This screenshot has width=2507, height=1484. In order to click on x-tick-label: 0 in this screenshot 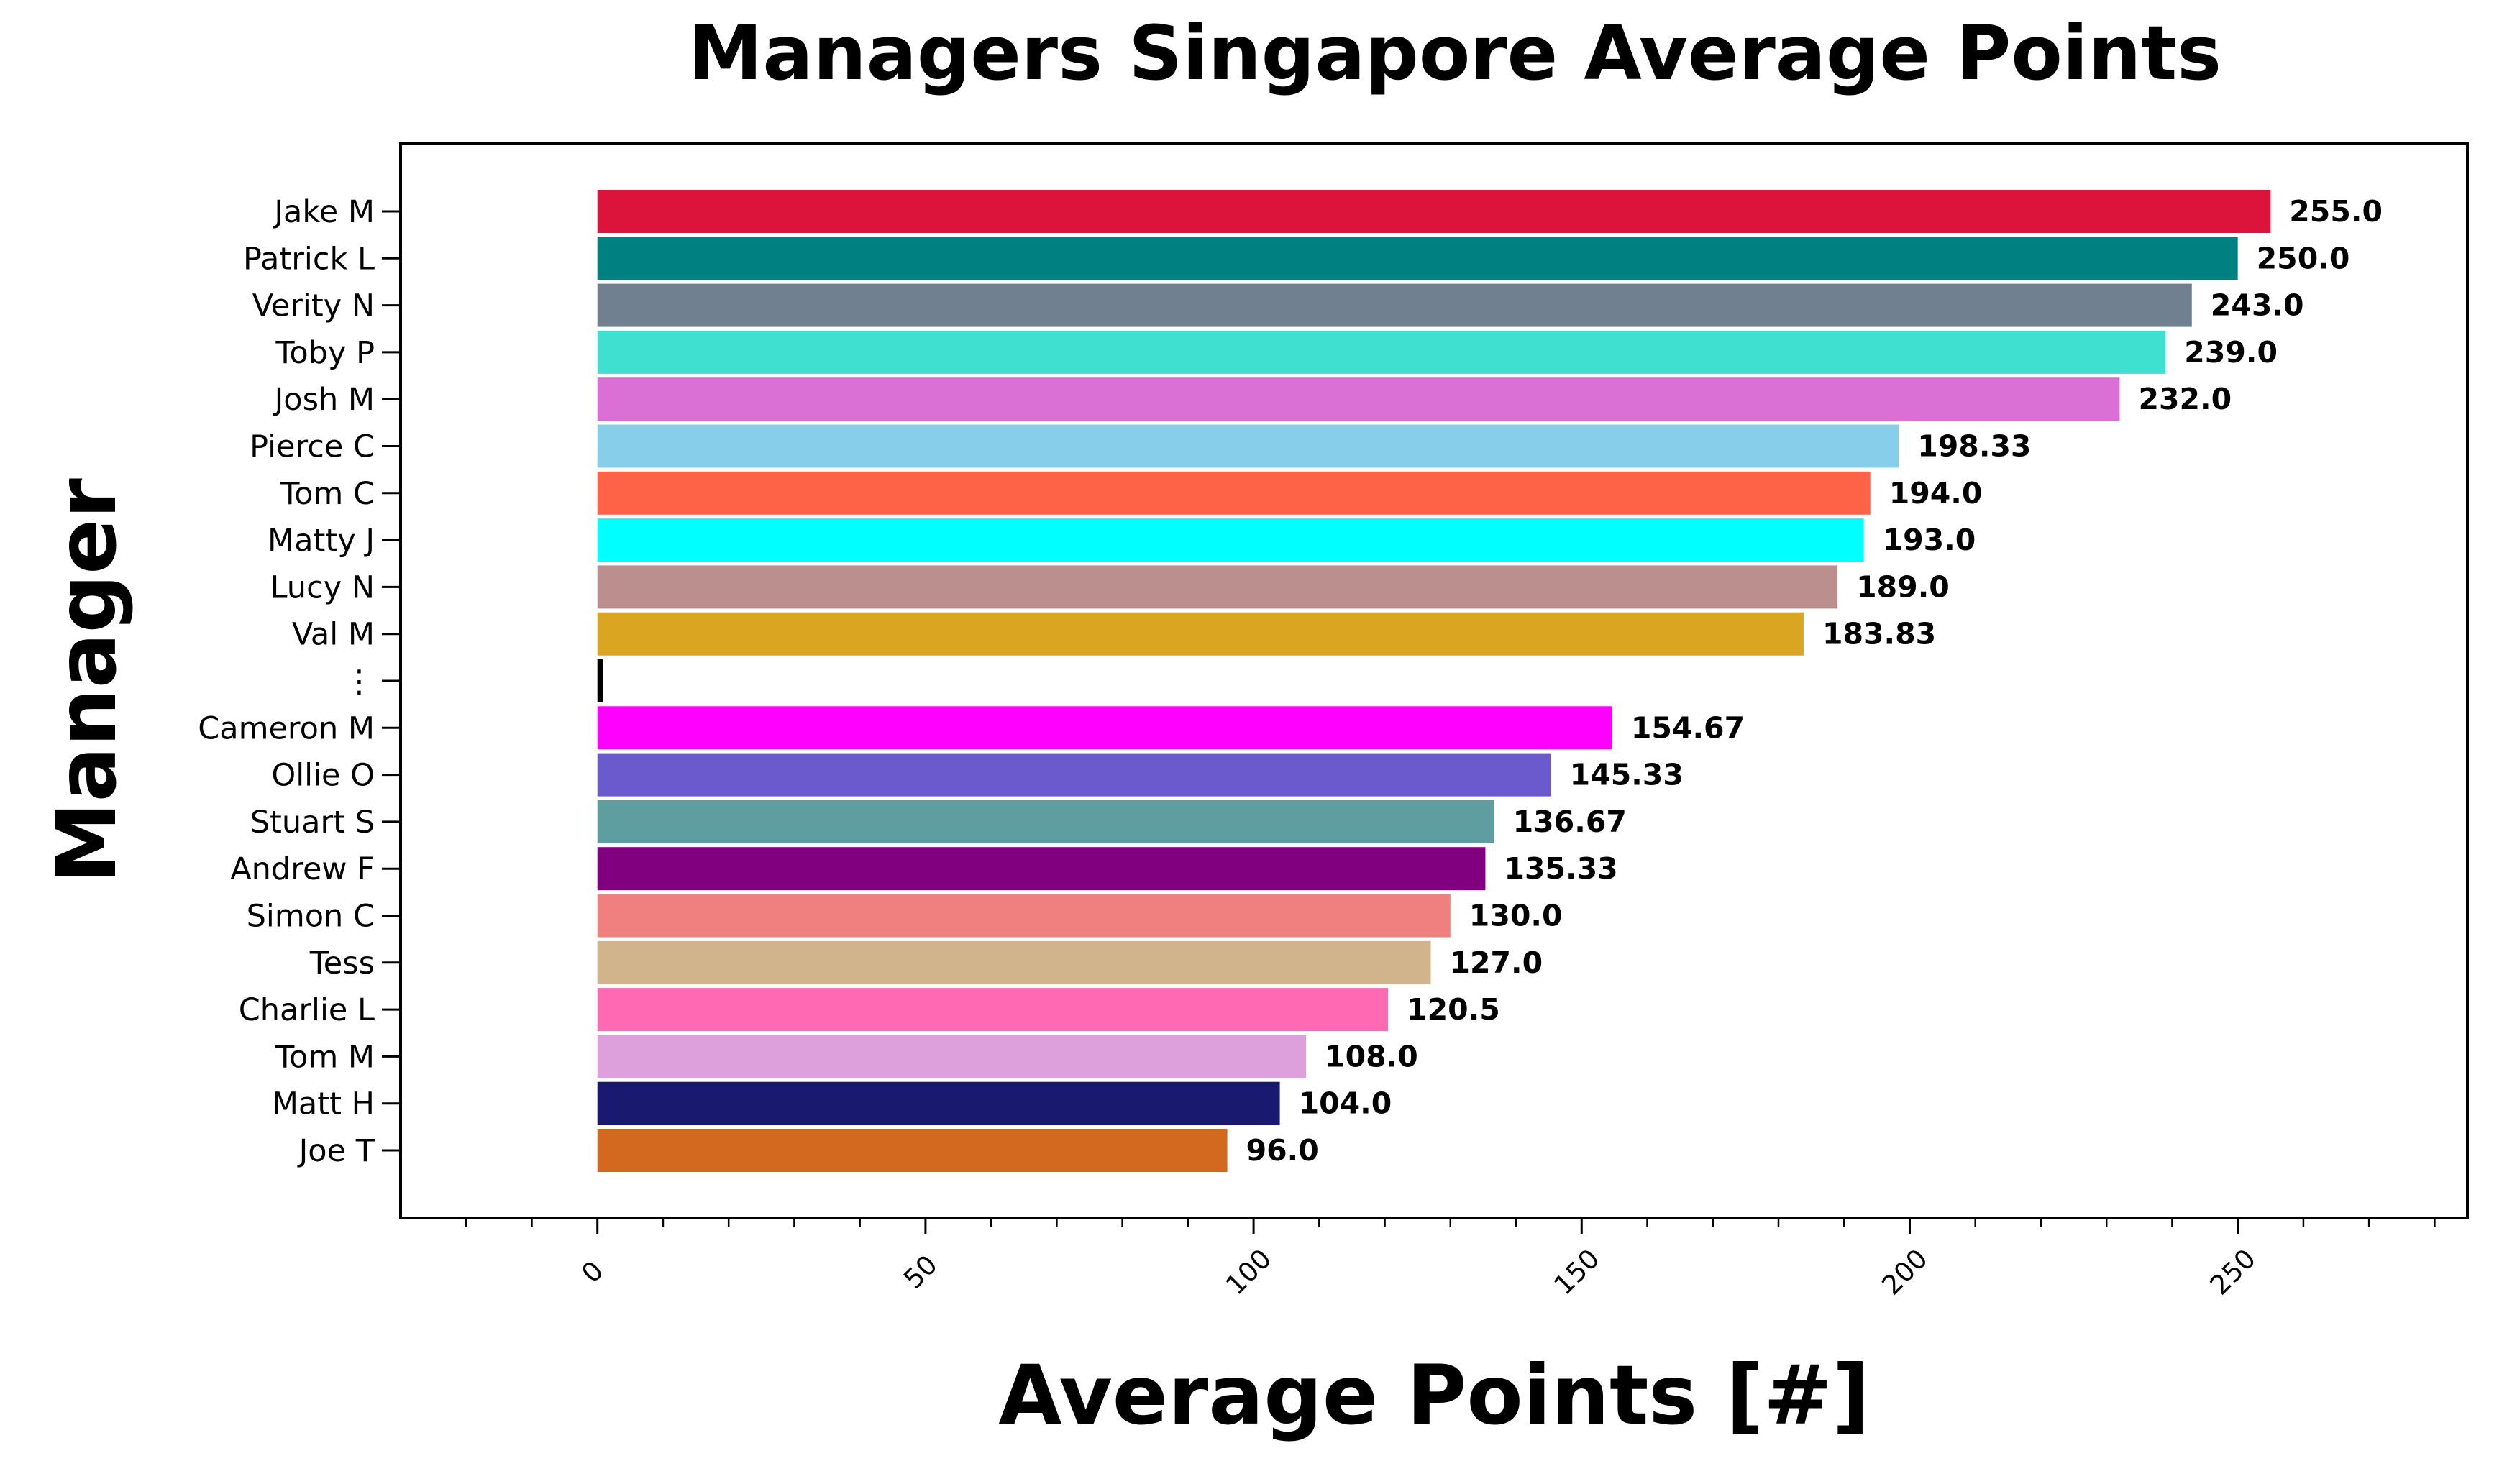, I will do `click(592, 1272)`.